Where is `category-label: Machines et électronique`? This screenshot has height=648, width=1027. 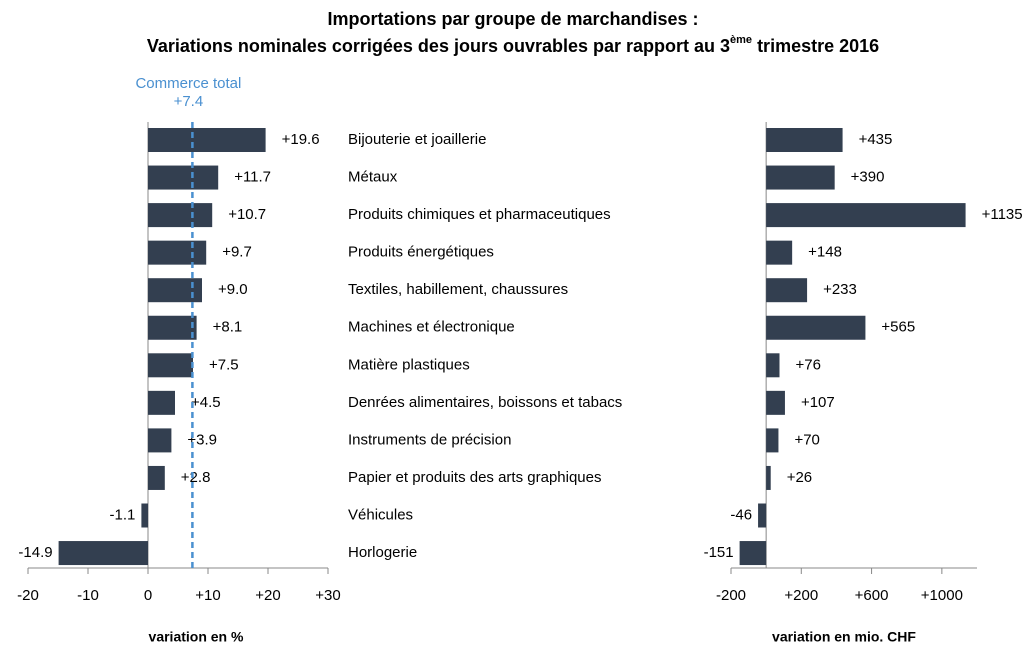
category-label: Machines et électronique is located at coordinates (431, 327).